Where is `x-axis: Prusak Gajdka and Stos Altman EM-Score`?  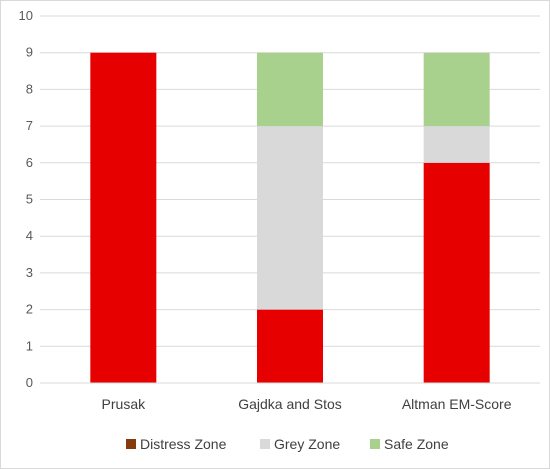
x-axis: Prusak Gajdka and Stos Altman EM-Score is located at coordinates (290, 397).